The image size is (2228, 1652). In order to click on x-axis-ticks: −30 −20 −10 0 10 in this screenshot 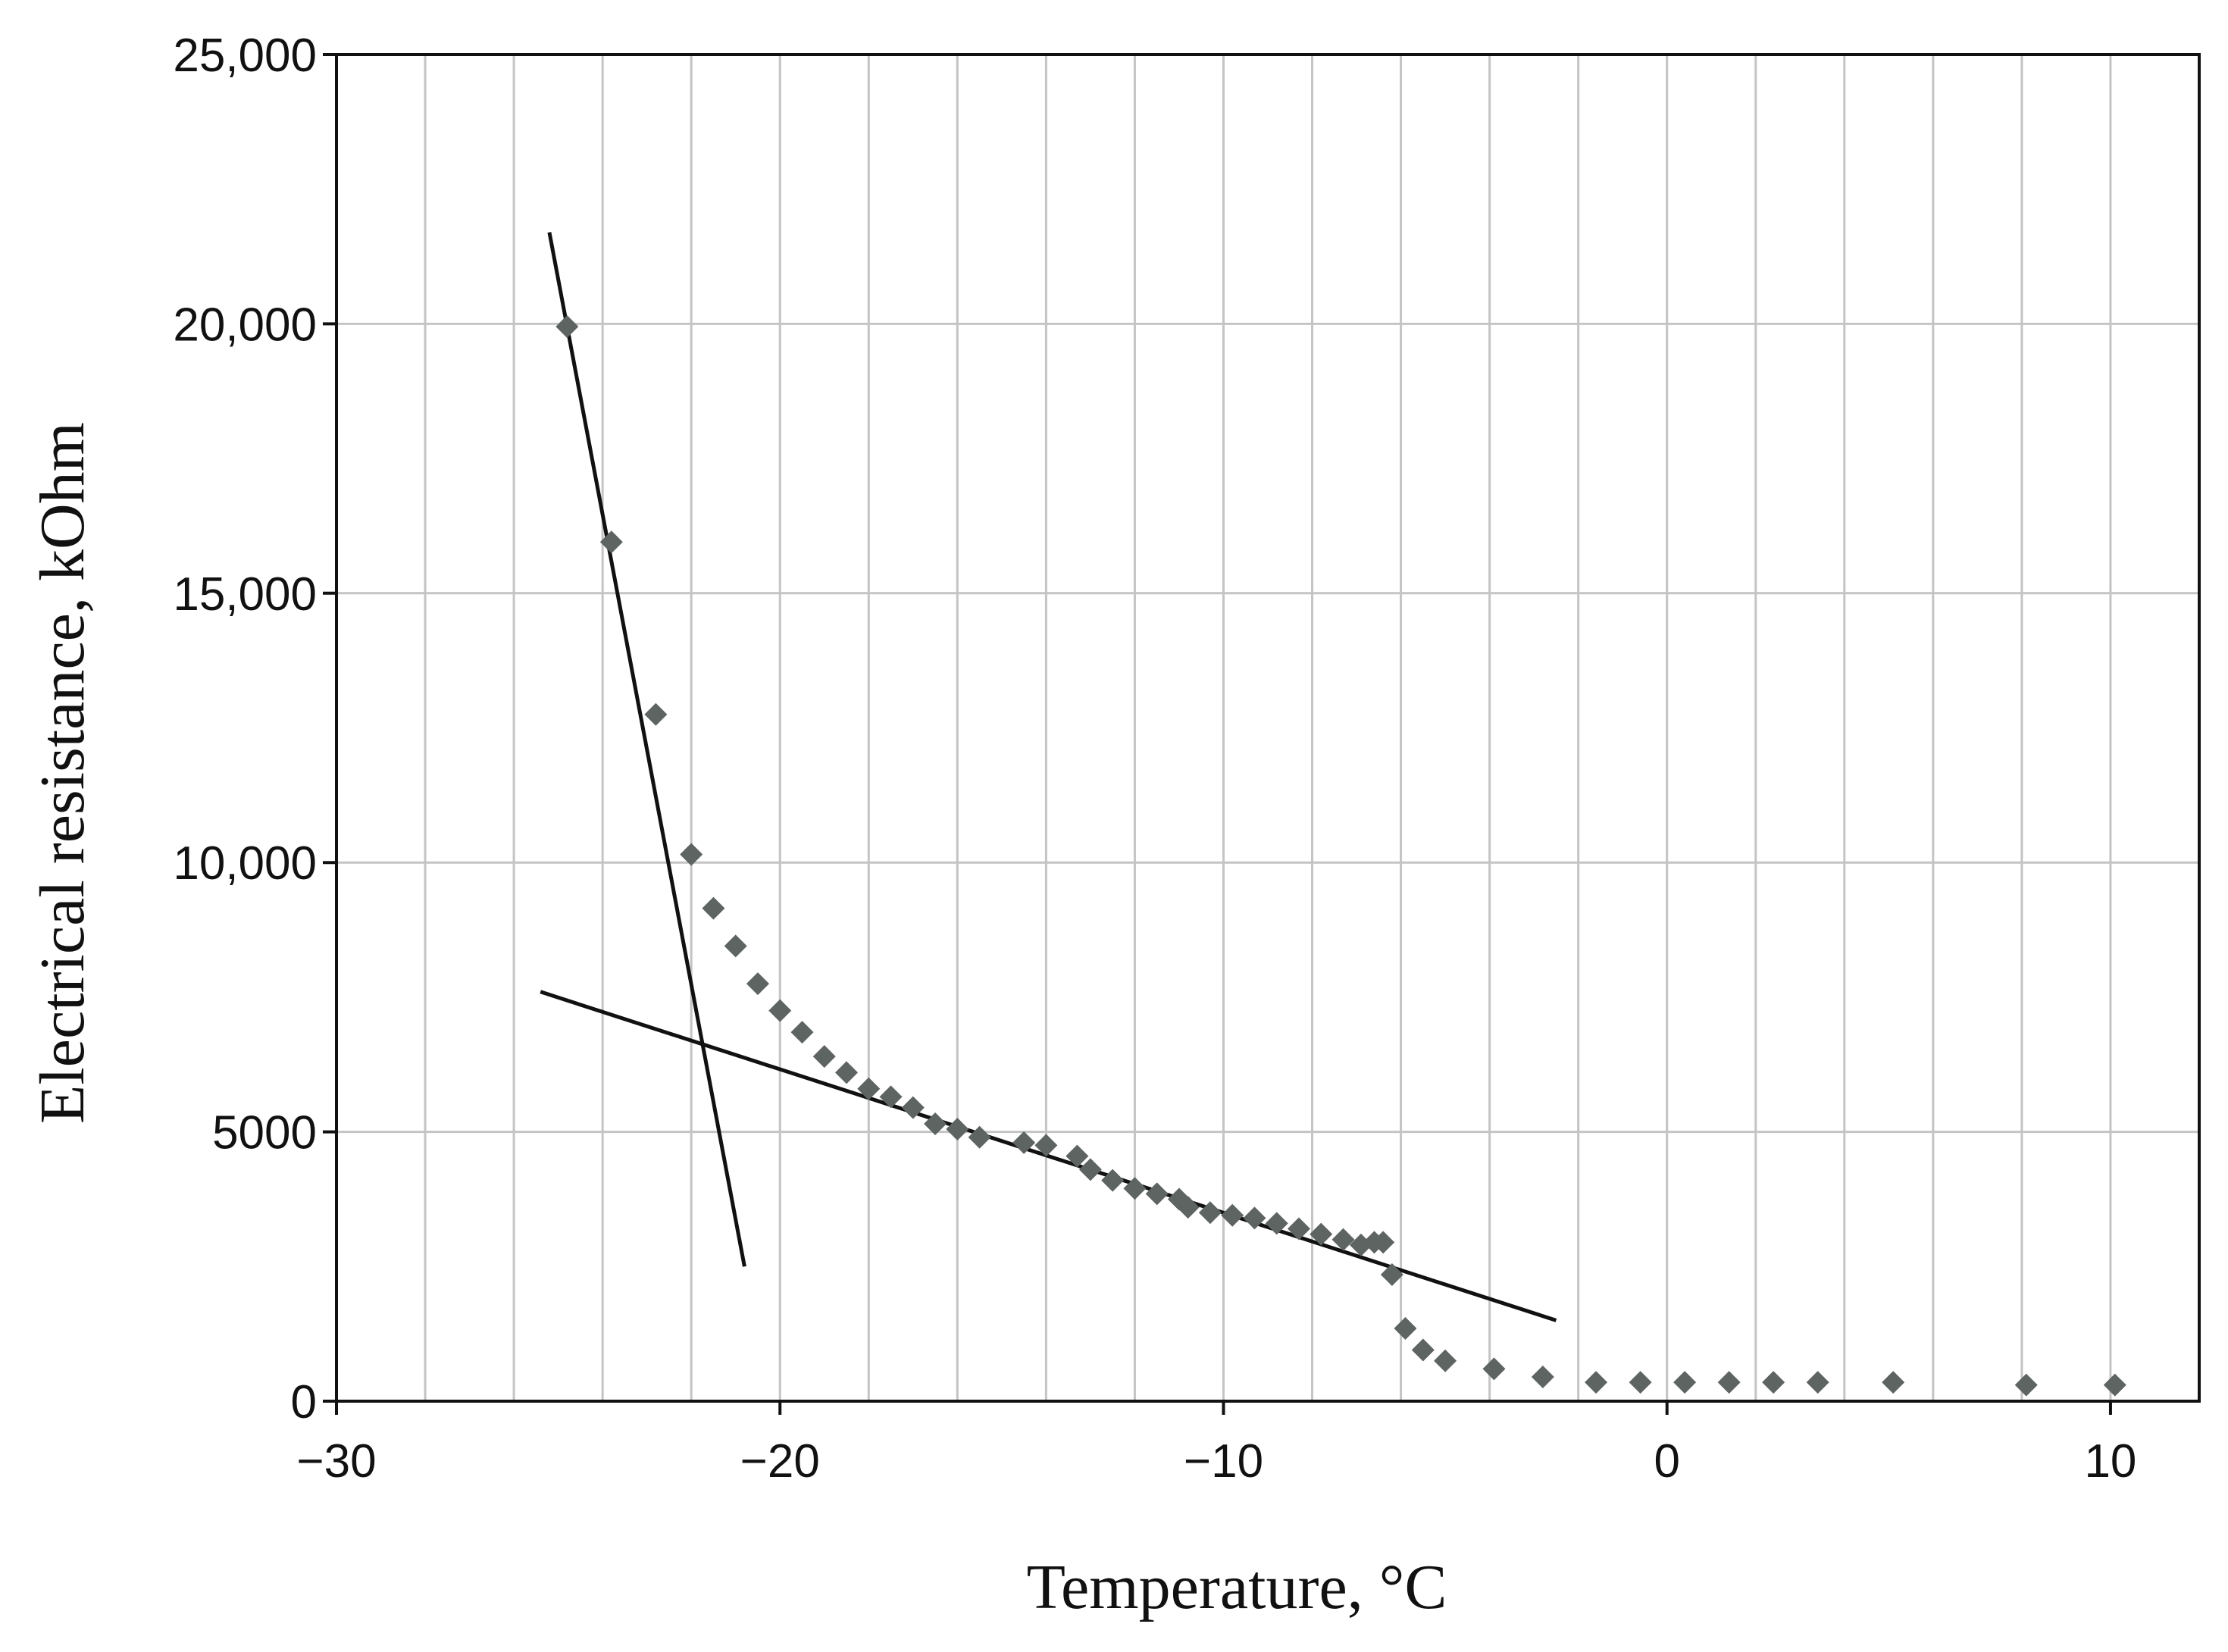, I will do `click(1216, 1444)`.